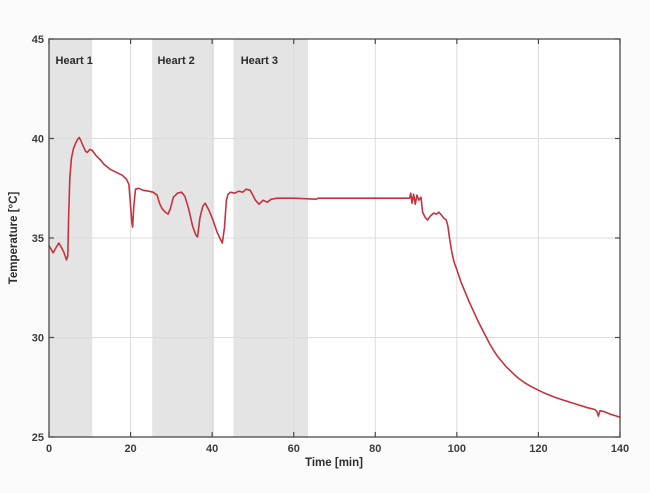 The width and height of the screenshot is (650, 493). Describe the element at coordinates (457, 449) in the screenshot. I see `x-tick-label: 100` at that location.